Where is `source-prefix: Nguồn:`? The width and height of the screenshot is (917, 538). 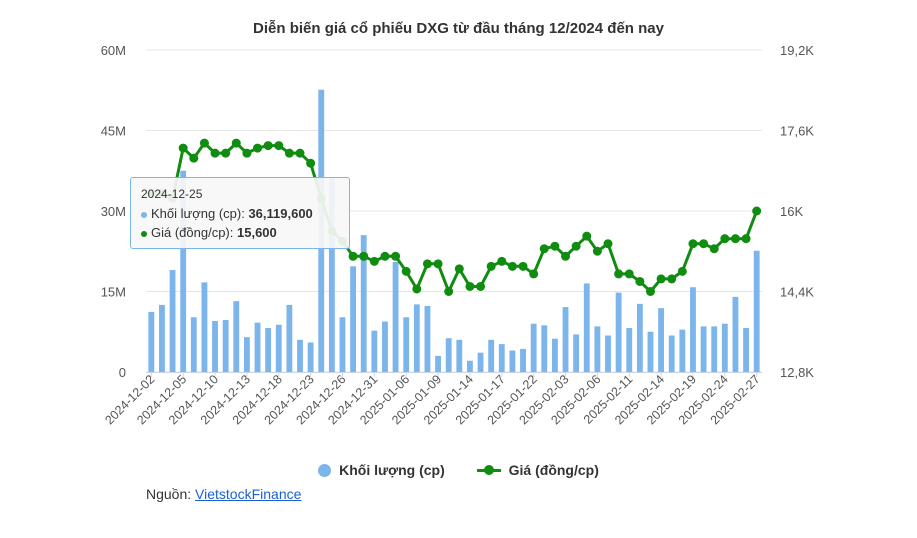
source-prefix: Nguồn: is located at coordinates (171, 494).